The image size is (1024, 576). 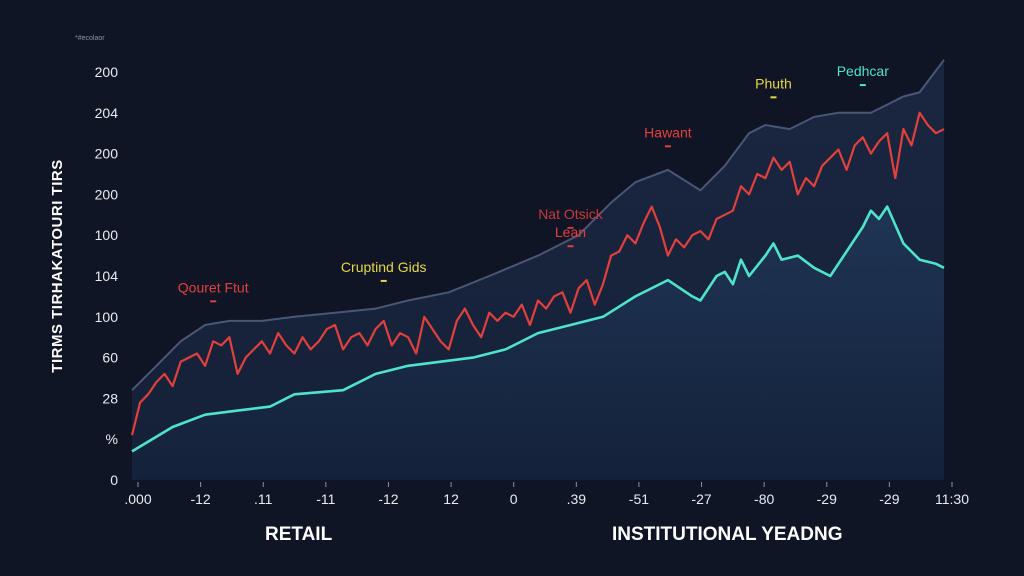 What do you see at coordinates (571, 214) in the screenshot?
I see `annotation-label: Nat Otsick` at bounding box center [571, 214].